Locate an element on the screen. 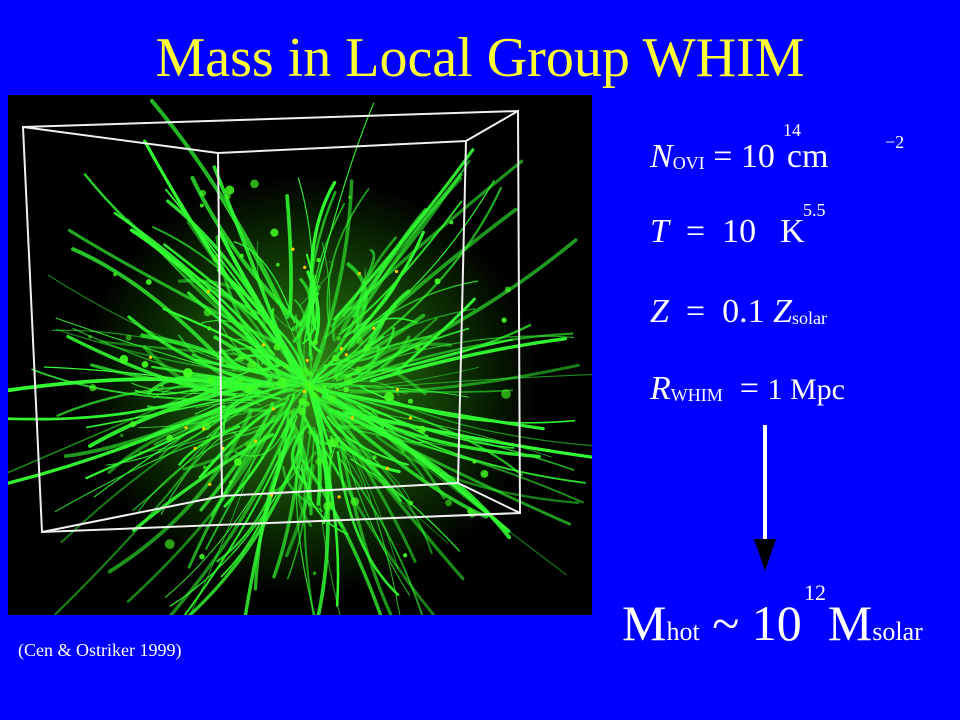 The width and height of the screenshot is (960, 720). n-unit: cm is located at coordinates (807, 156).